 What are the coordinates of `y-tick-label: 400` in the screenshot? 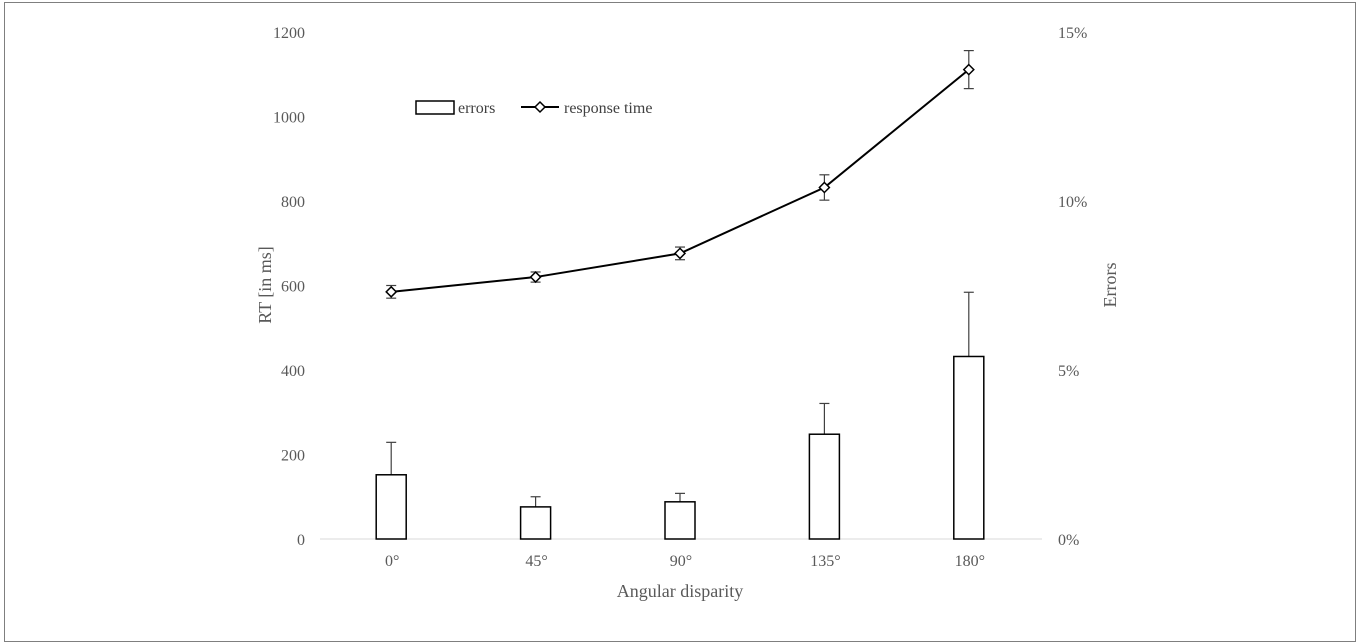 It's located at (293, 371).